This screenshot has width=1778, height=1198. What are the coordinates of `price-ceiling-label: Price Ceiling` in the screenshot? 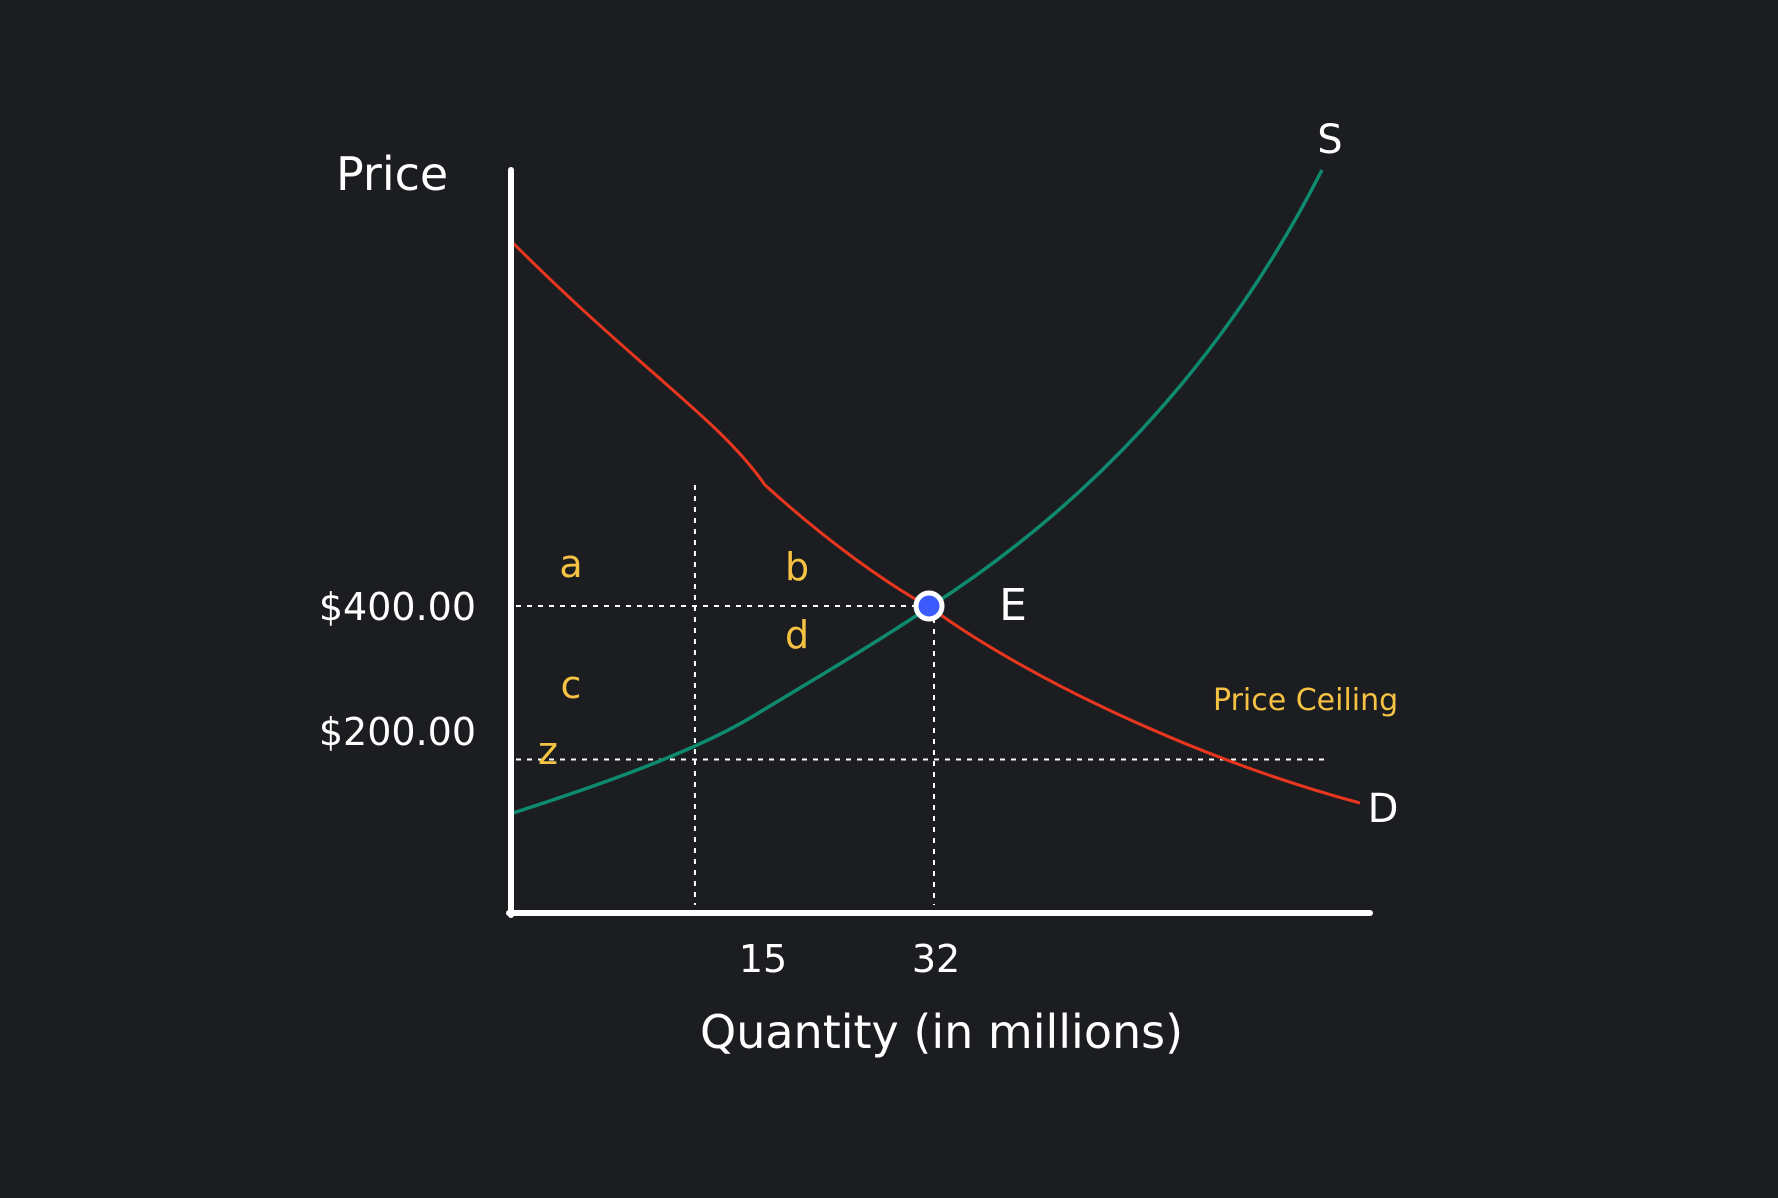 It's located at (1305, 700).